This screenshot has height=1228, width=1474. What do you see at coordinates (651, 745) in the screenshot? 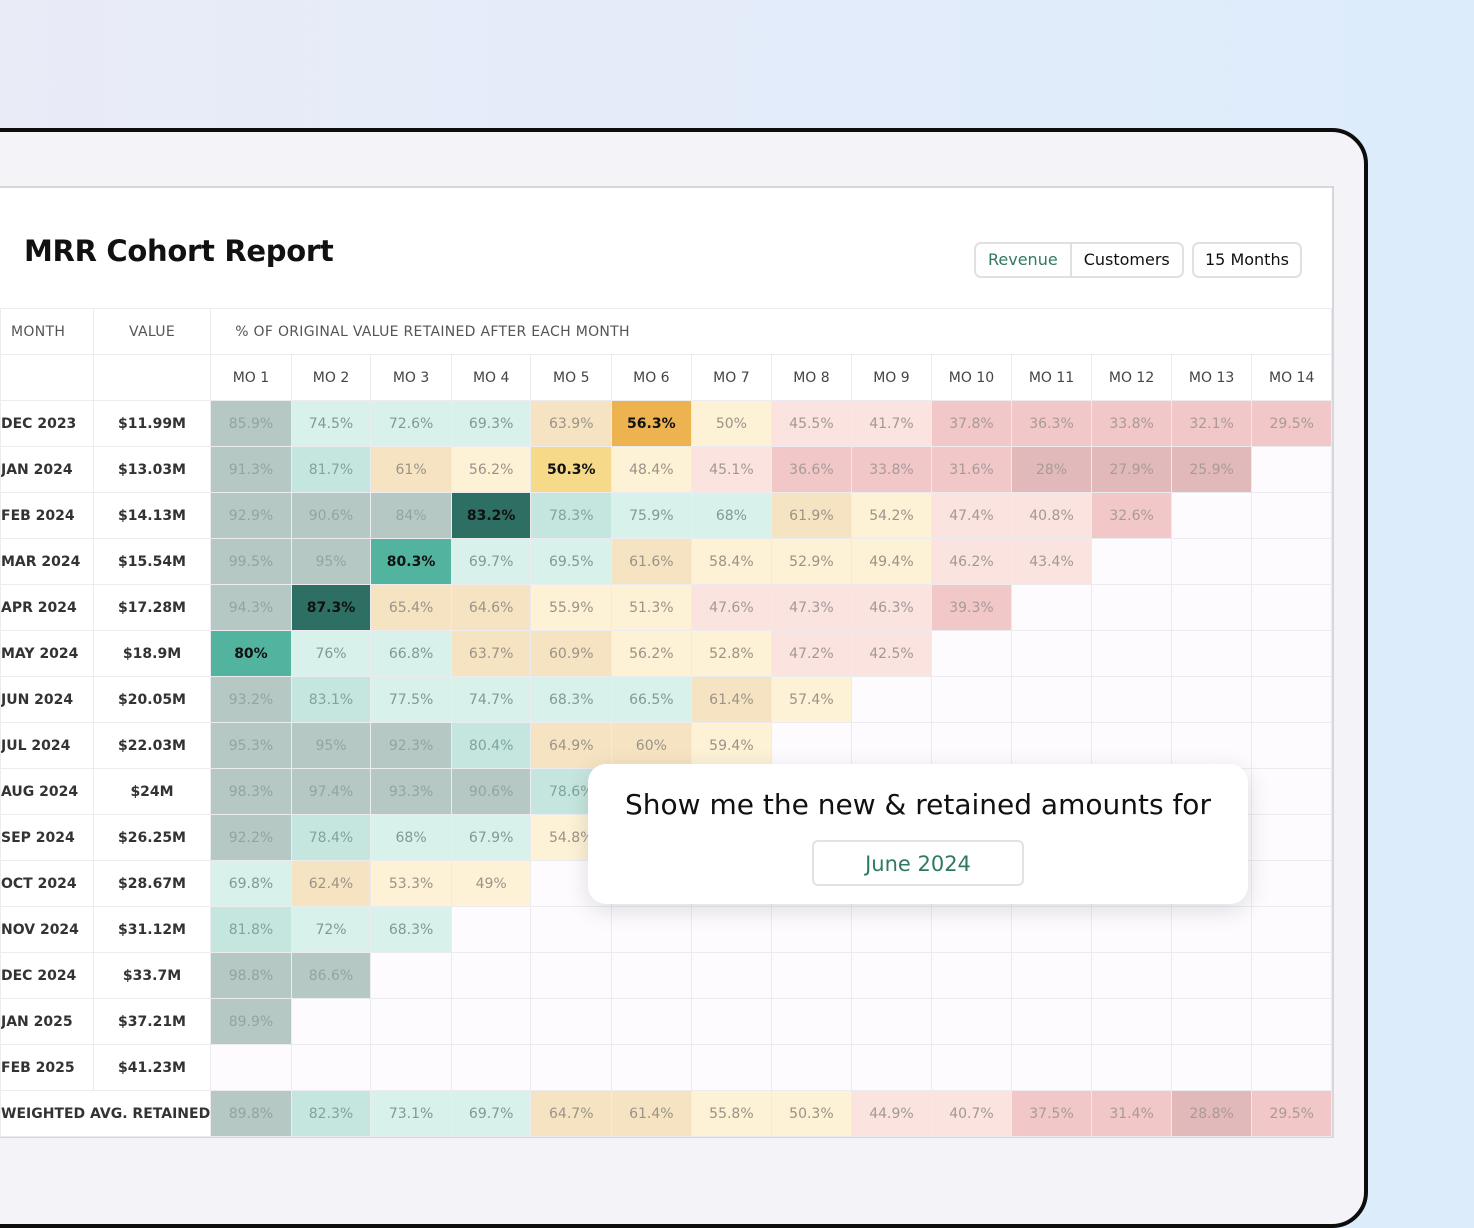
I see `retention-cell: 60%` at bounding box center [651, 745].